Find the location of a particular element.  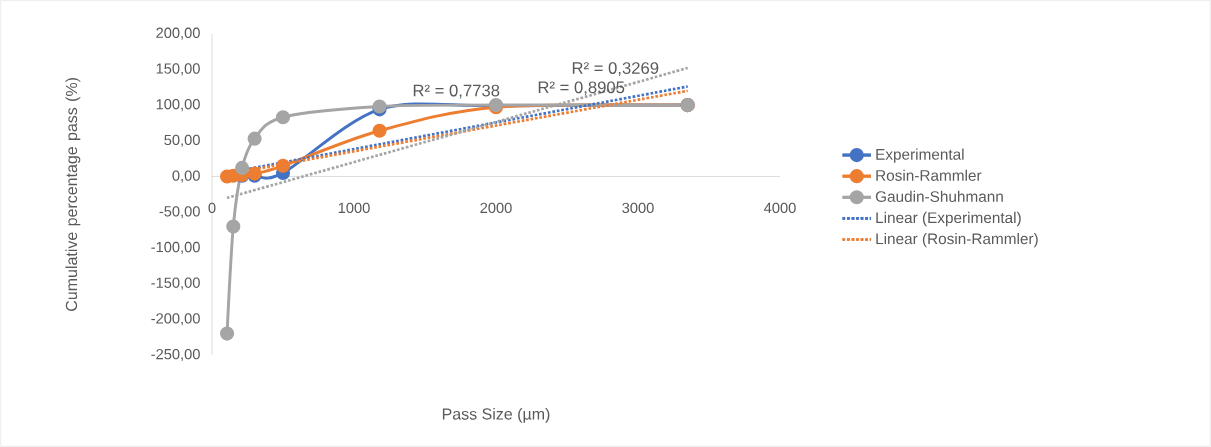

y-tick-label: 0,00 is located at coordinates (186, 176).